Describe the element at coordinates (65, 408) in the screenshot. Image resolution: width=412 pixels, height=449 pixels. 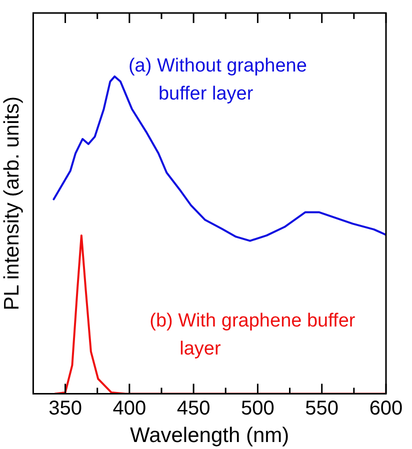
I see `x-tick-label: 350` at that location.